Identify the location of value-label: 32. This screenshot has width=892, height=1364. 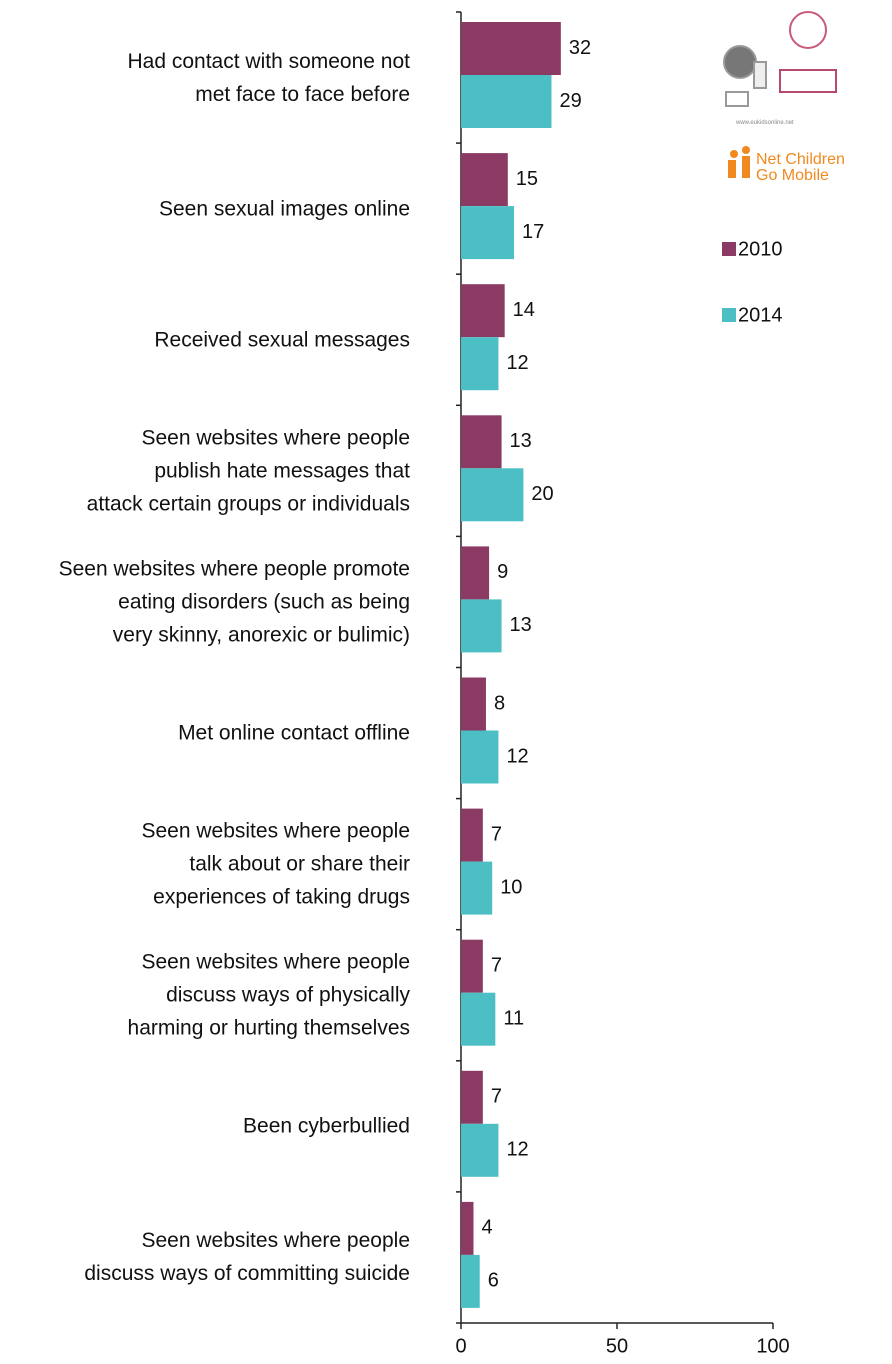
(580, 48).